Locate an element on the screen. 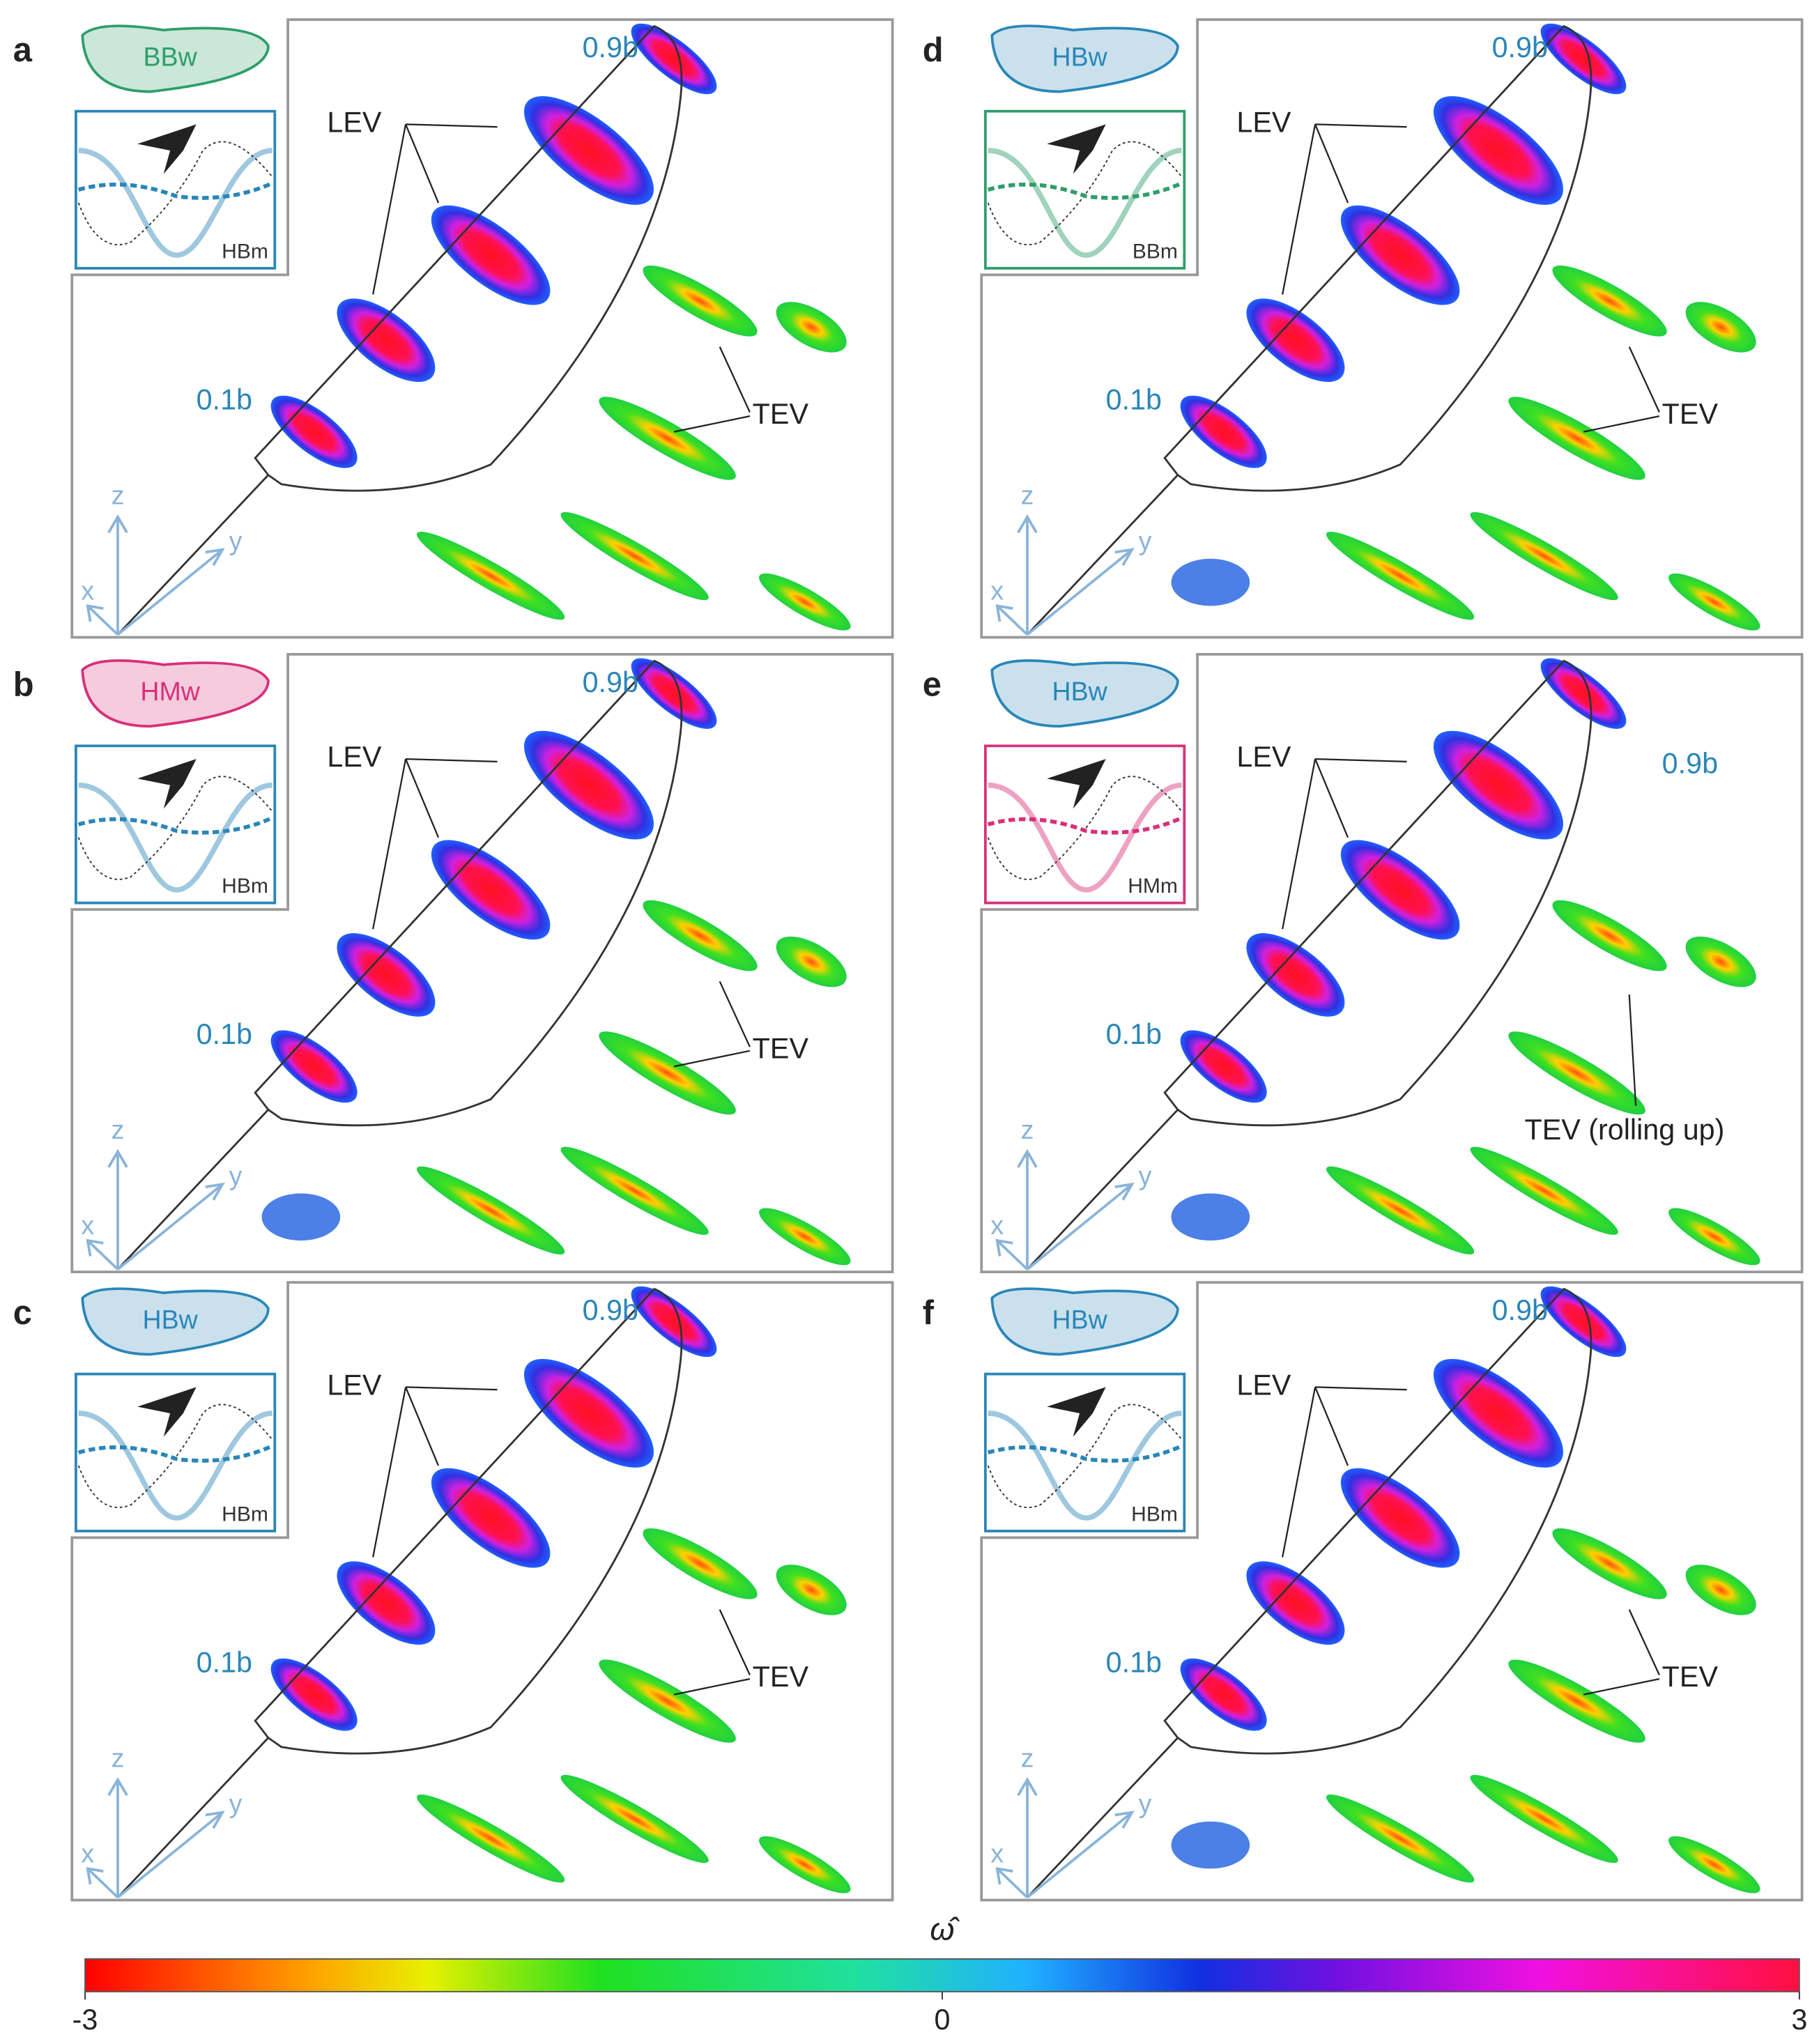 This screenshot has height=2044, width=1819. colorbar-tick-label: 0 is located at coordinates (942, 2020).